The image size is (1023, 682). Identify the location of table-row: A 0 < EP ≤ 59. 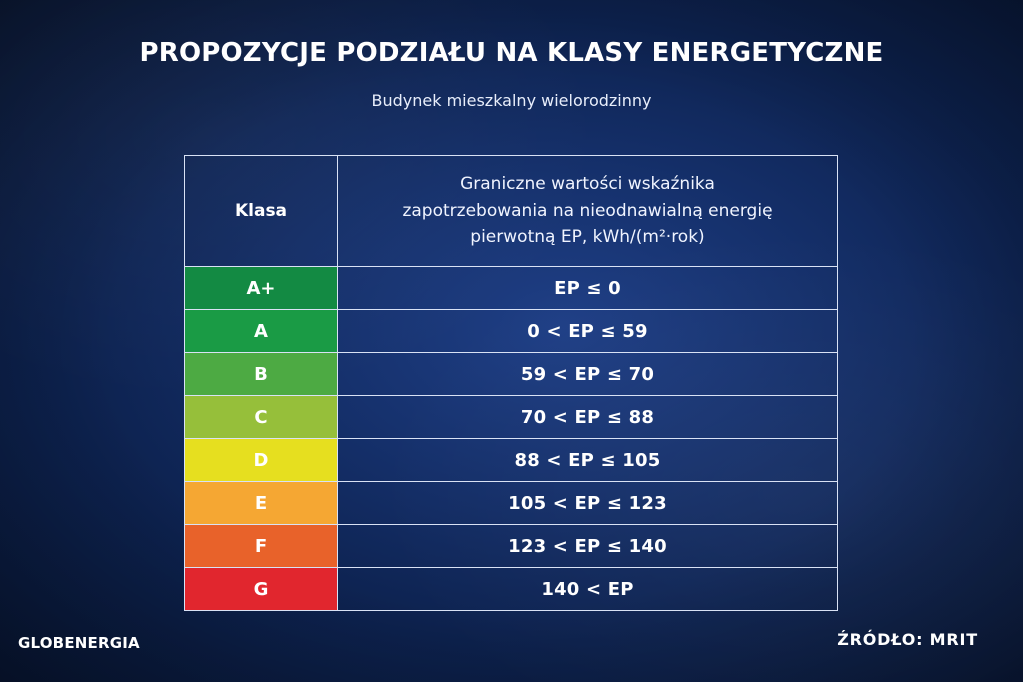
(511, 331).